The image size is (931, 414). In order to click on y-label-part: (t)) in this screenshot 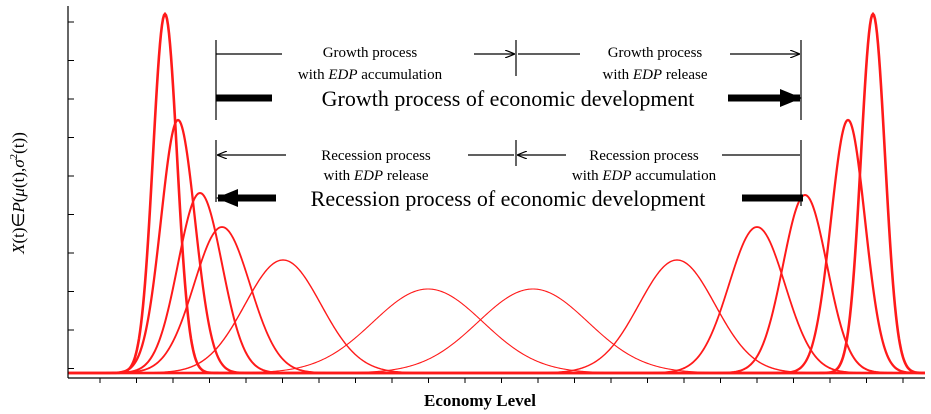, I will do `click(18, 143)`.